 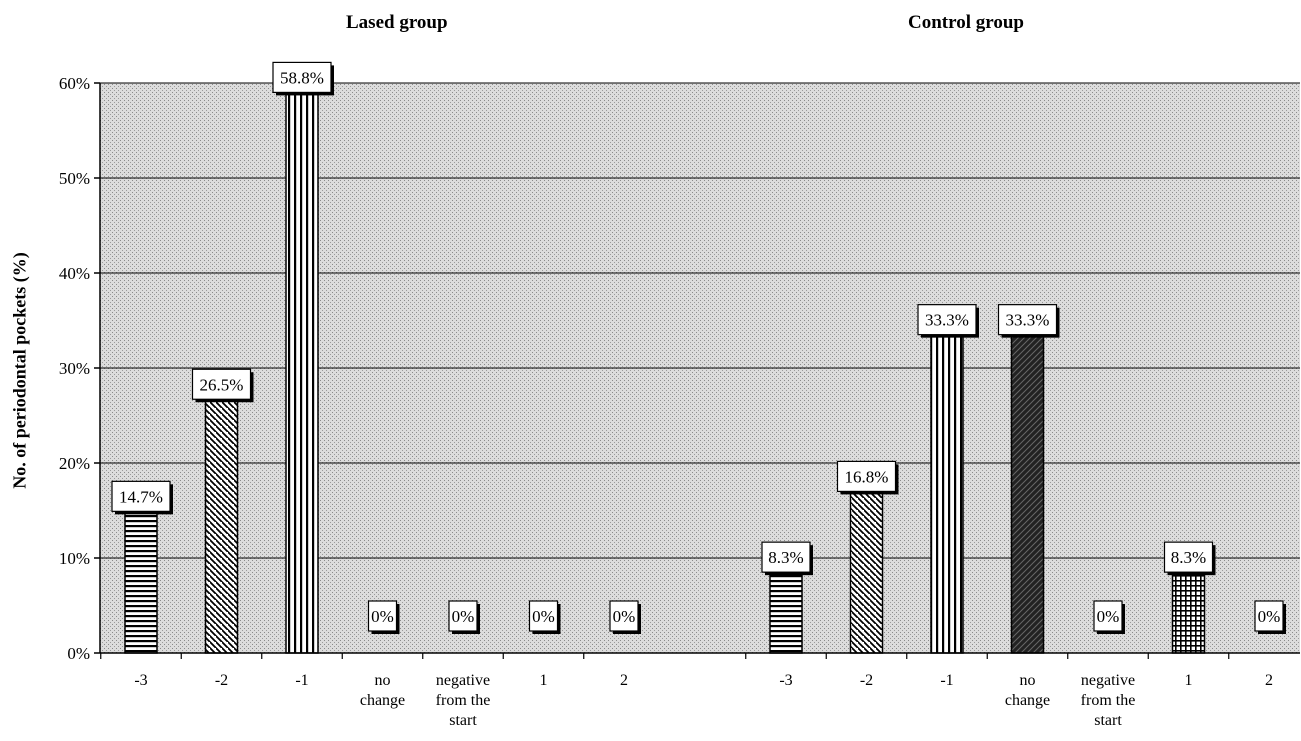 I want to click on svg-text: 14.7%, so click(x=141, y=496).